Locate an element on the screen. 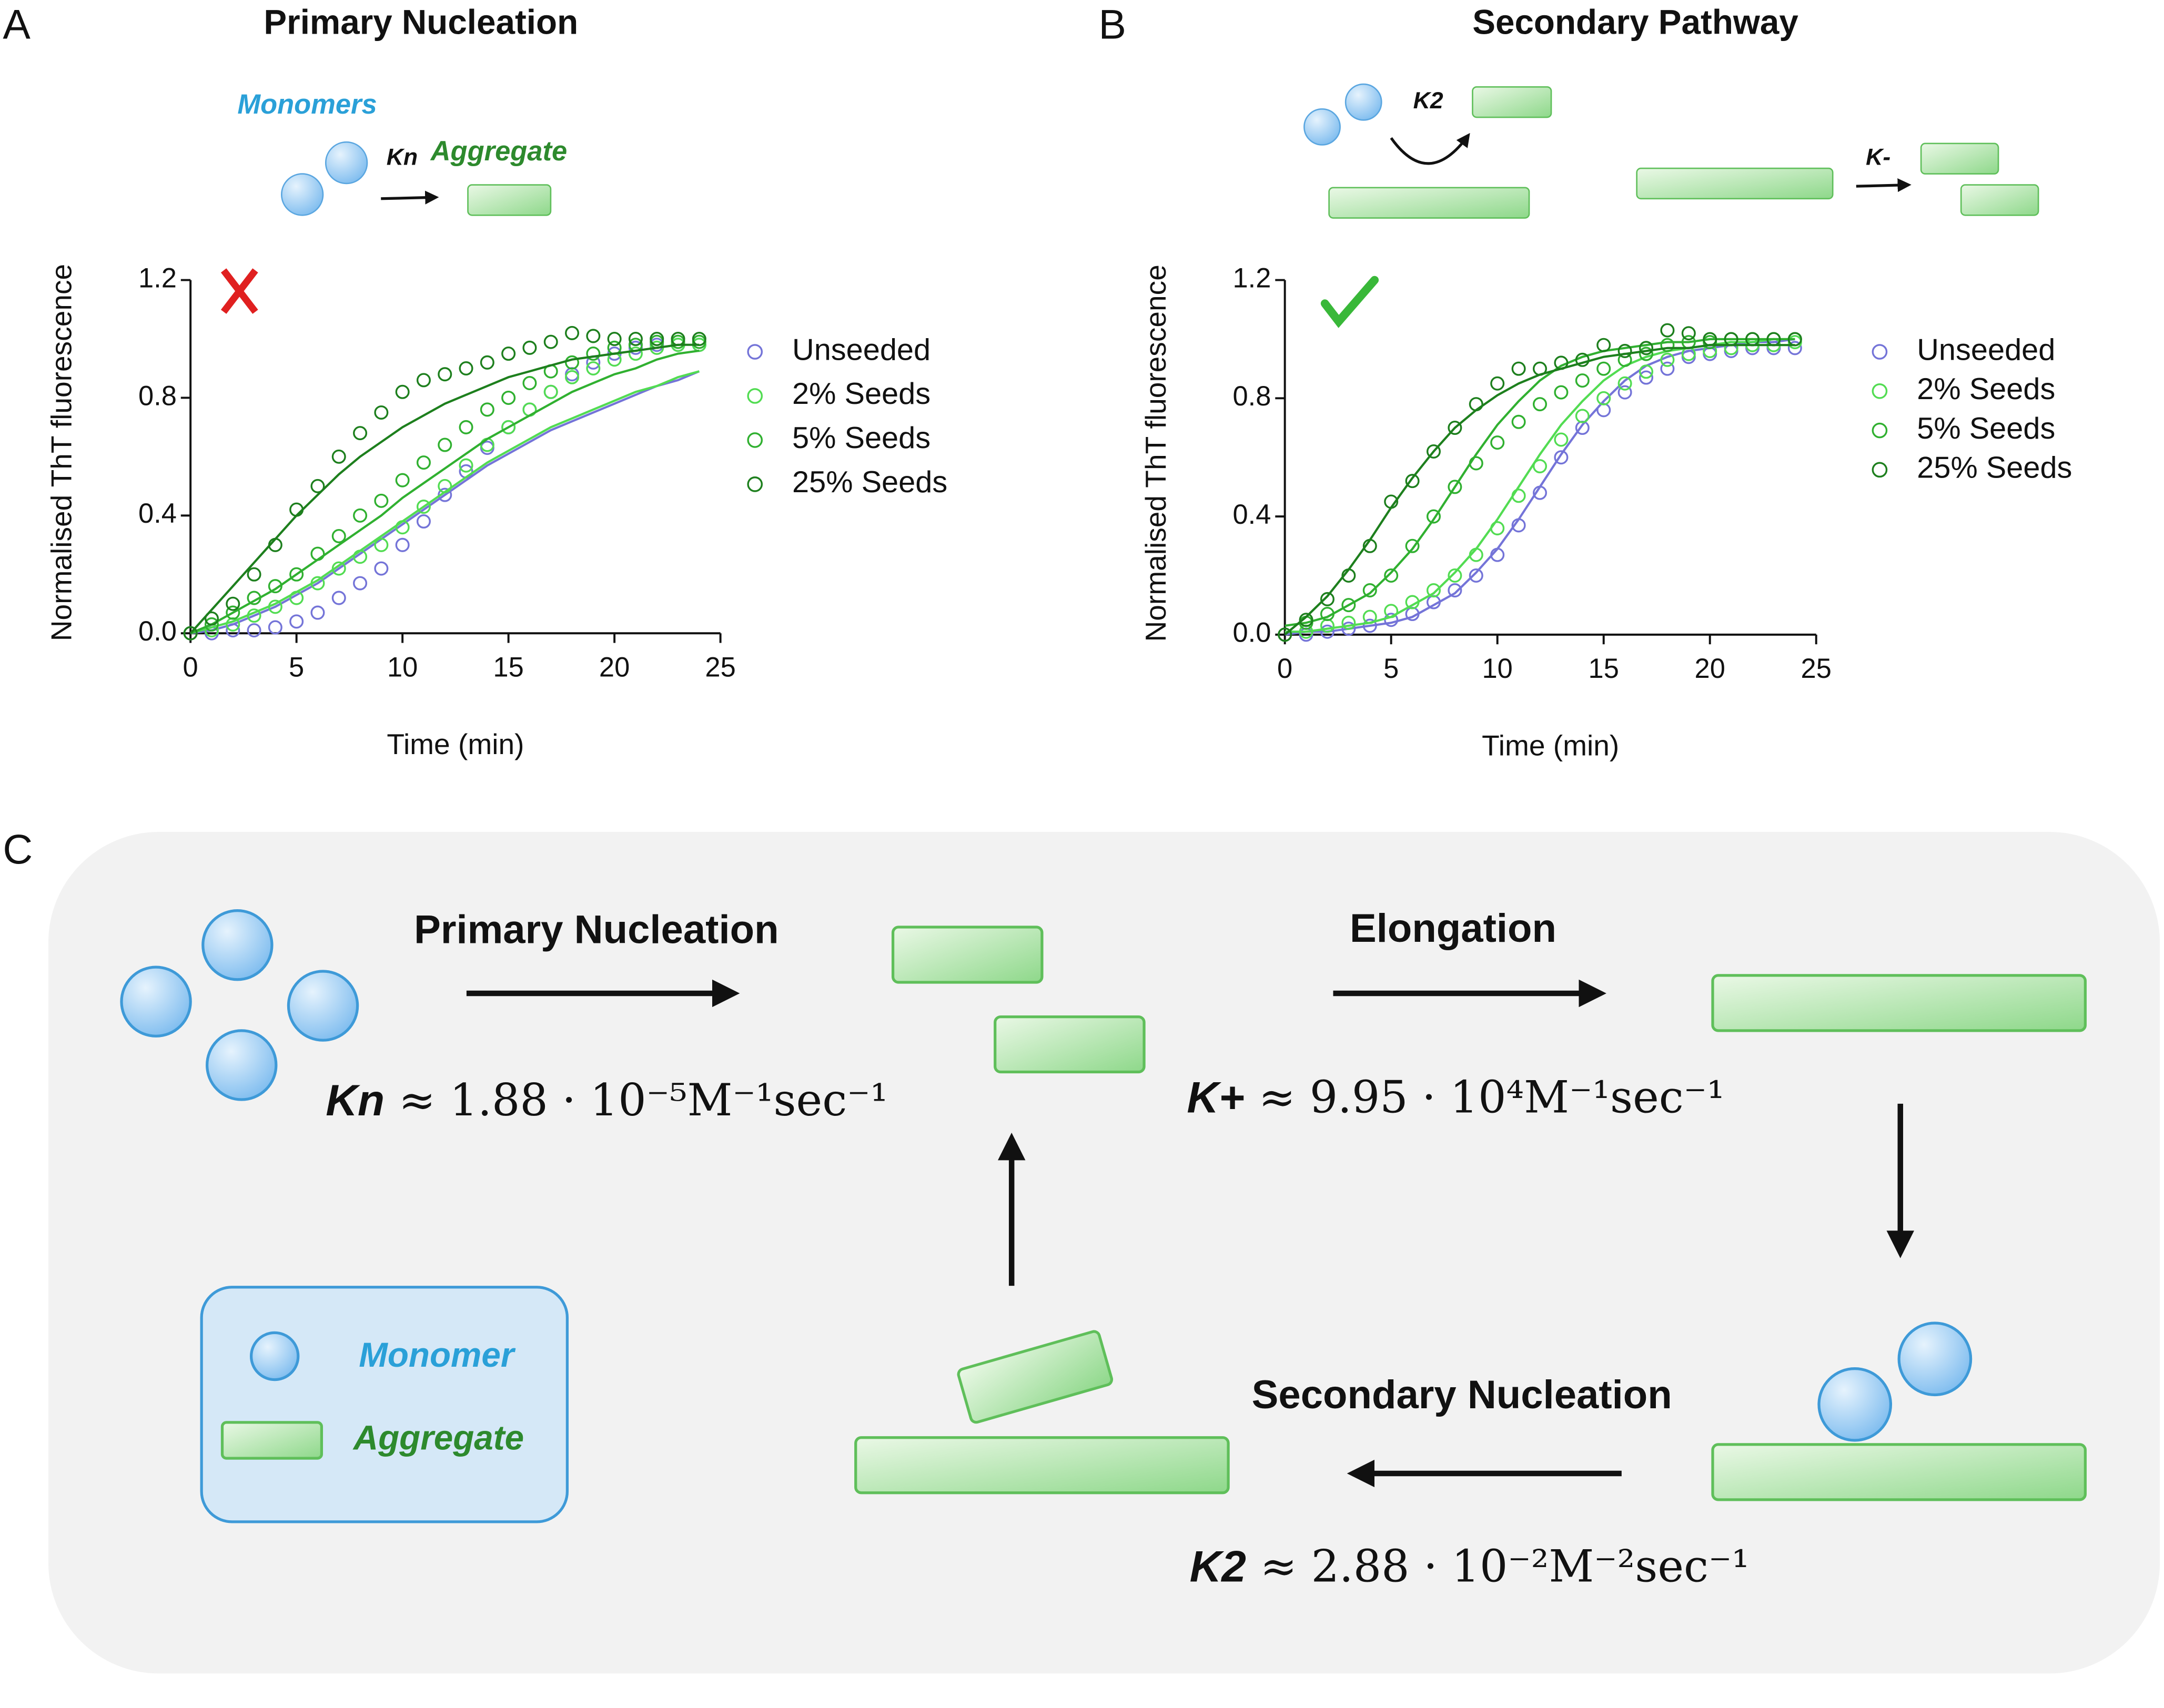 The height and width of the screenshot is (1708, 2164). y-axis-label: Normalised ThT fluorescence is located at coordinates (61, 452).